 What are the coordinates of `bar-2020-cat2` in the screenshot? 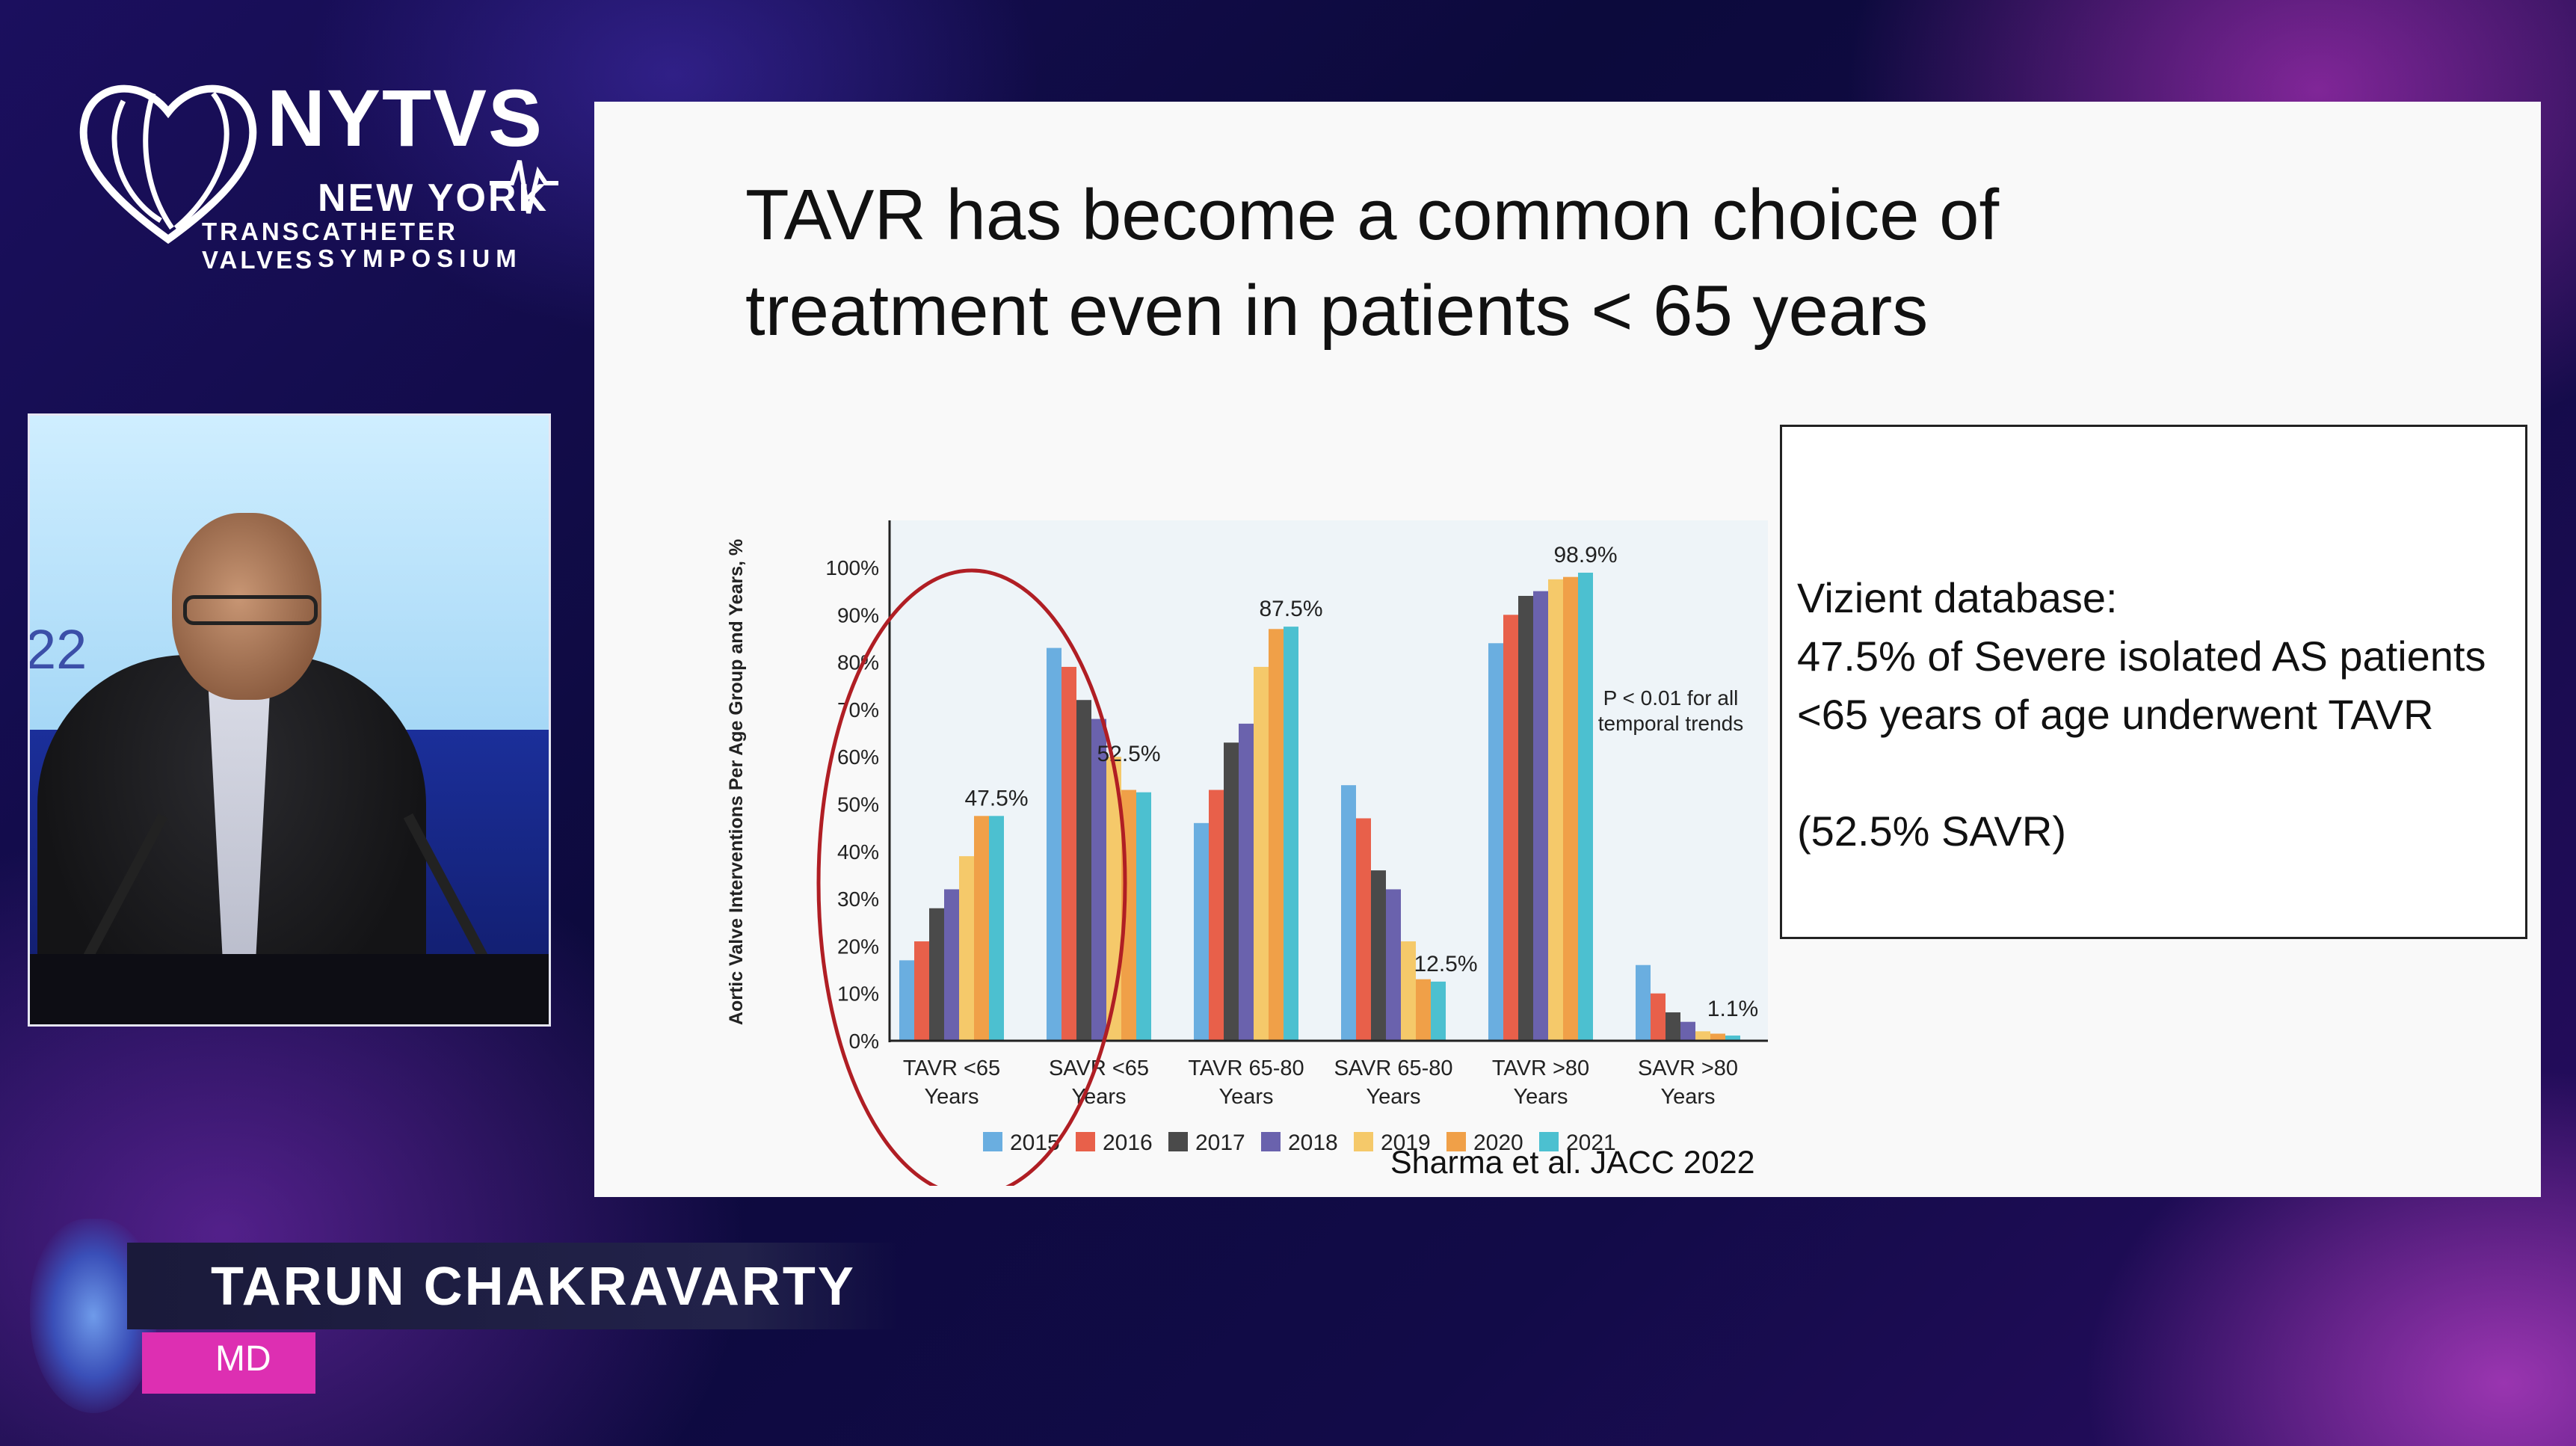 It's located at (1276, 835).